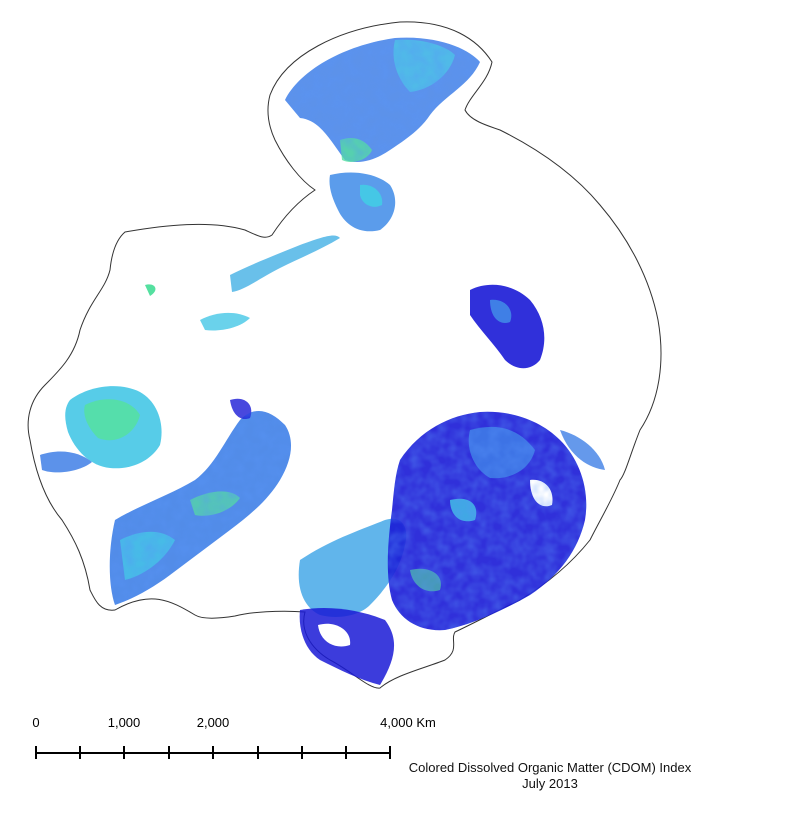  I want to click on scale-label-2000: 2,000, so click(213, 722).